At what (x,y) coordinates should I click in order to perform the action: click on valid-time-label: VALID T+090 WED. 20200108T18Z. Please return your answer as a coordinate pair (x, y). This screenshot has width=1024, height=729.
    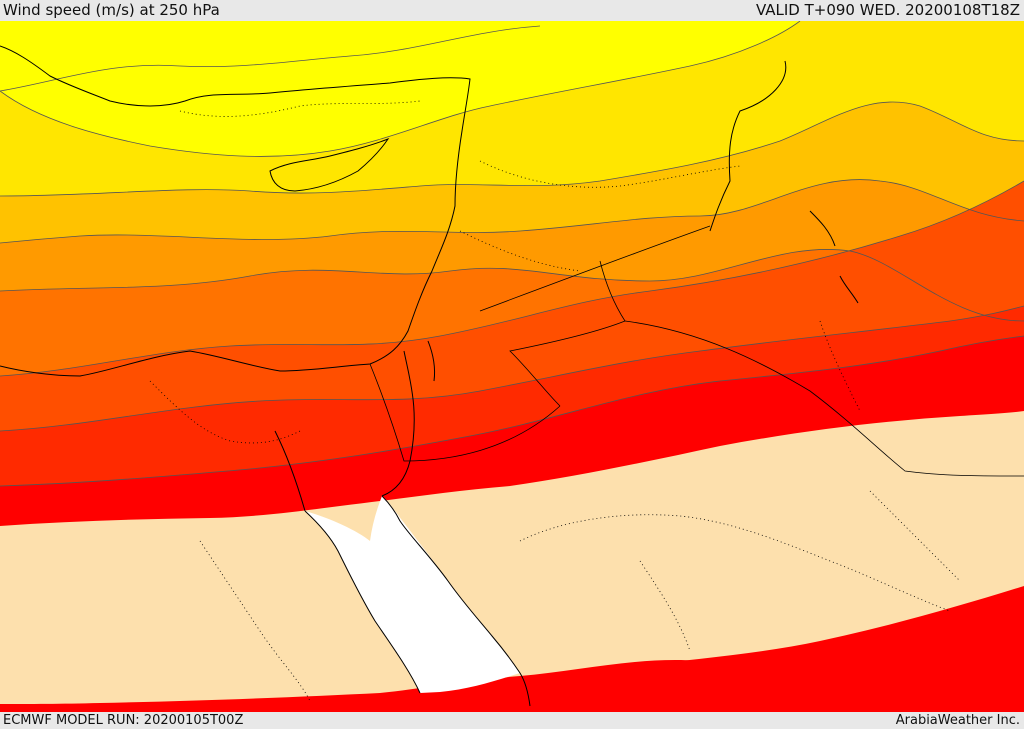
    Looking at the image, I should click on (887, 10).